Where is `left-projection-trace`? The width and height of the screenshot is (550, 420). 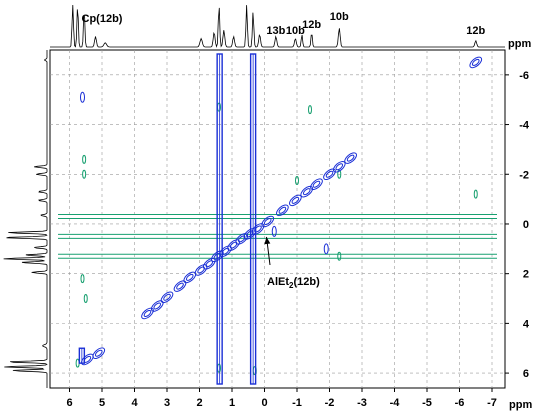 left-projection-trace is located at coordinates (25, 219).